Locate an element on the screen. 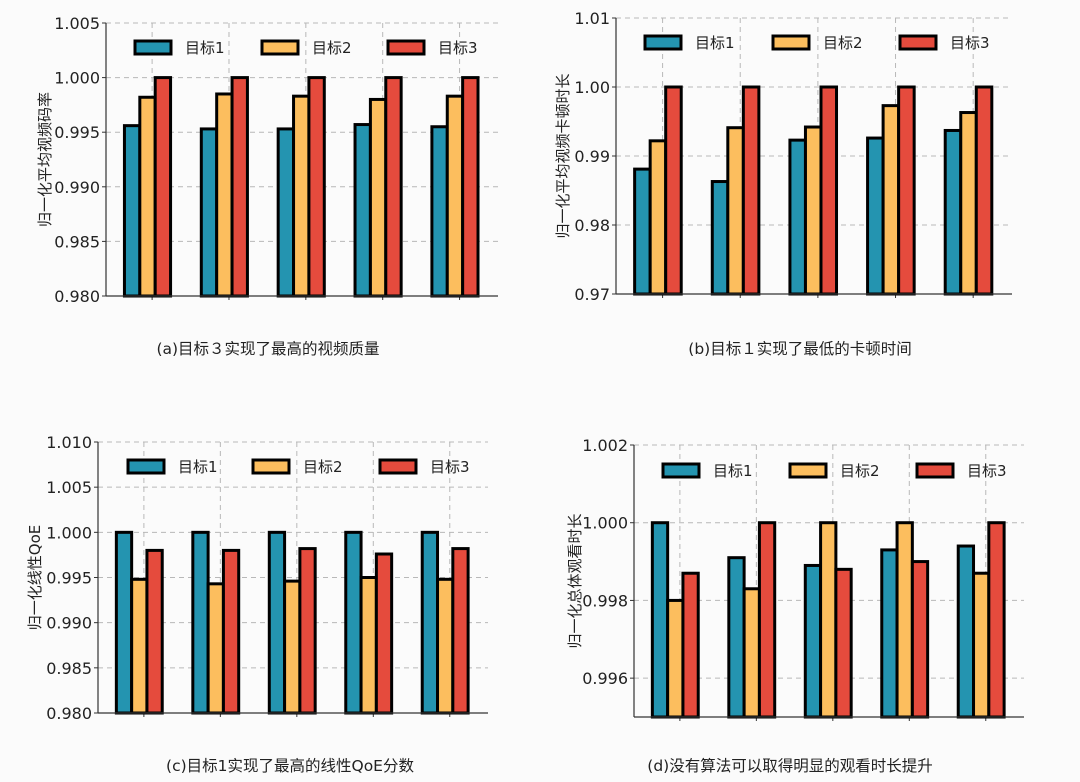 Image resolution: width=1080 pixels, height=782 pixels. y-tick-label: 0.985 is located at coordinates (69, 668).